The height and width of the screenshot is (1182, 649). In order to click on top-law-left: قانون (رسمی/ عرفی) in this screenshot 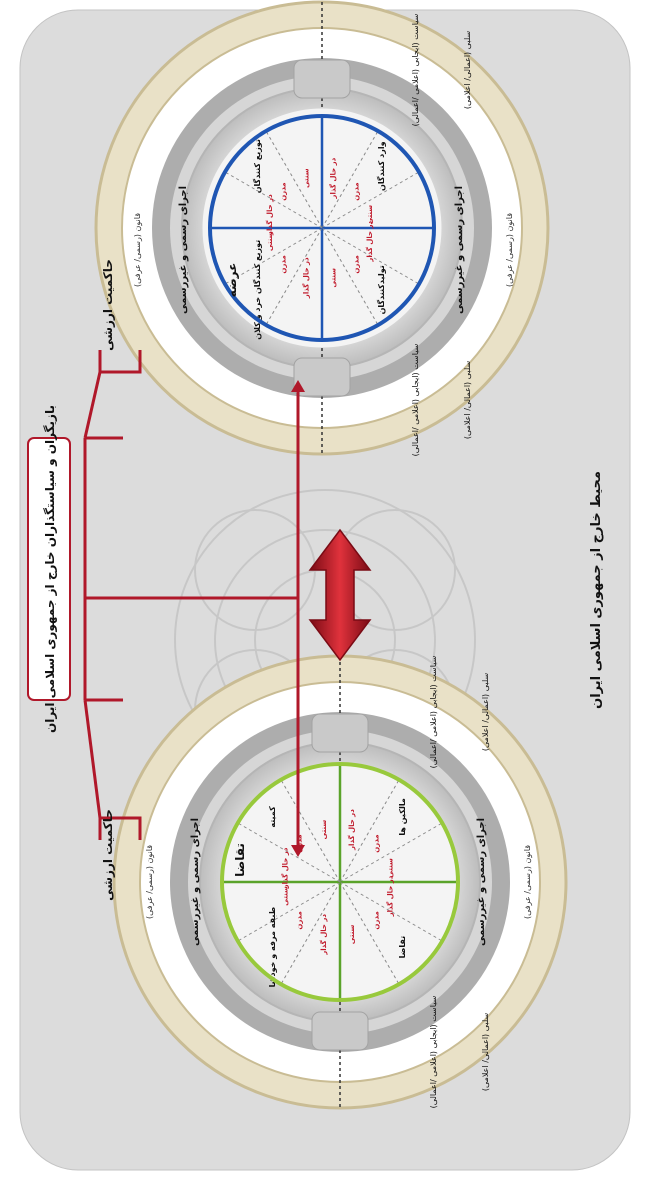, I will do `click(137, 250)`.